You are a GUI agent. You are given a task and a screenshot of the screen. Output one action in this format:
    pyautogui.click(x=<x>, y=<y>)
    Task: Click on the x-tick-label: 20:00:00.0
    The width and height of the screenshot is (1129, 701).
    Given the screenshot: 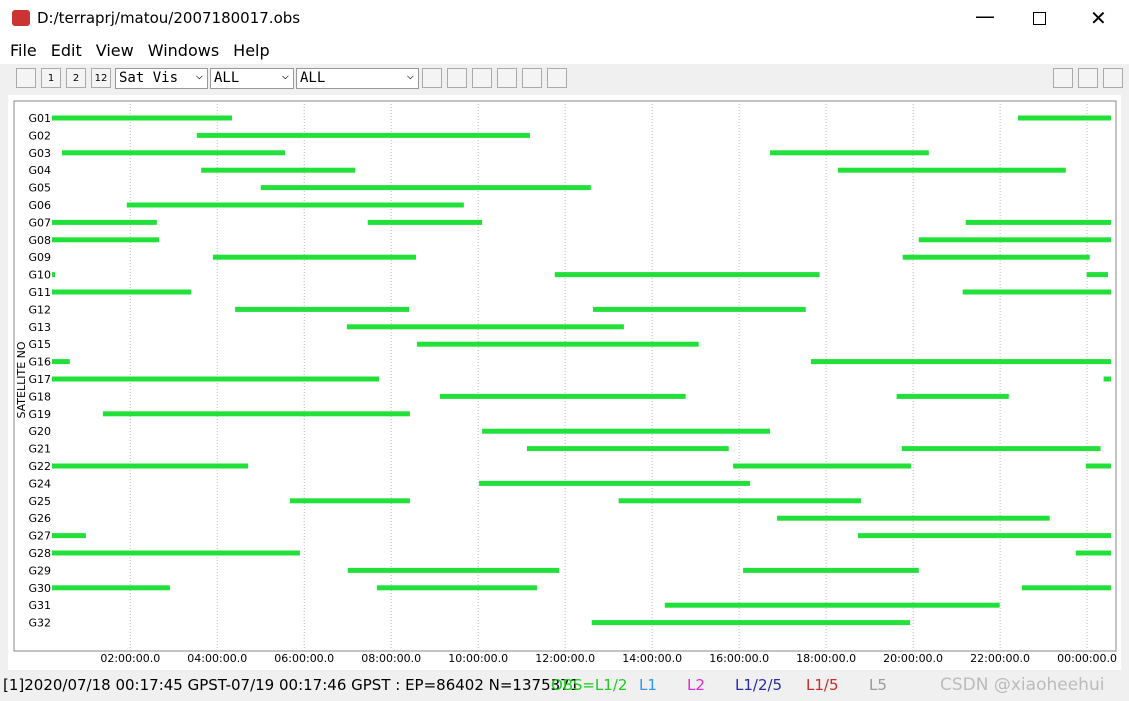 What is the action you would take?
    pyautogui.click(x=913, y=658)
    